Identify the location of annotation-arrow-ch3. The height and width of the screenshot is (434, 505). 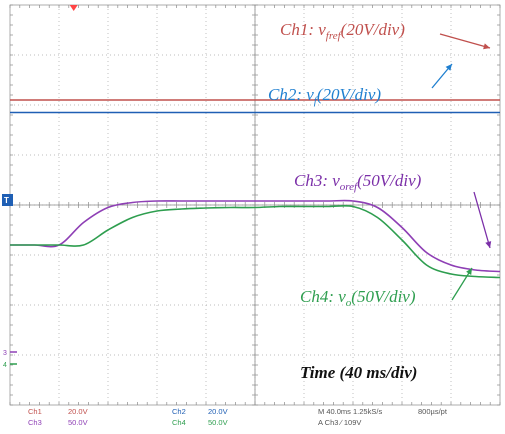
(482, 220).